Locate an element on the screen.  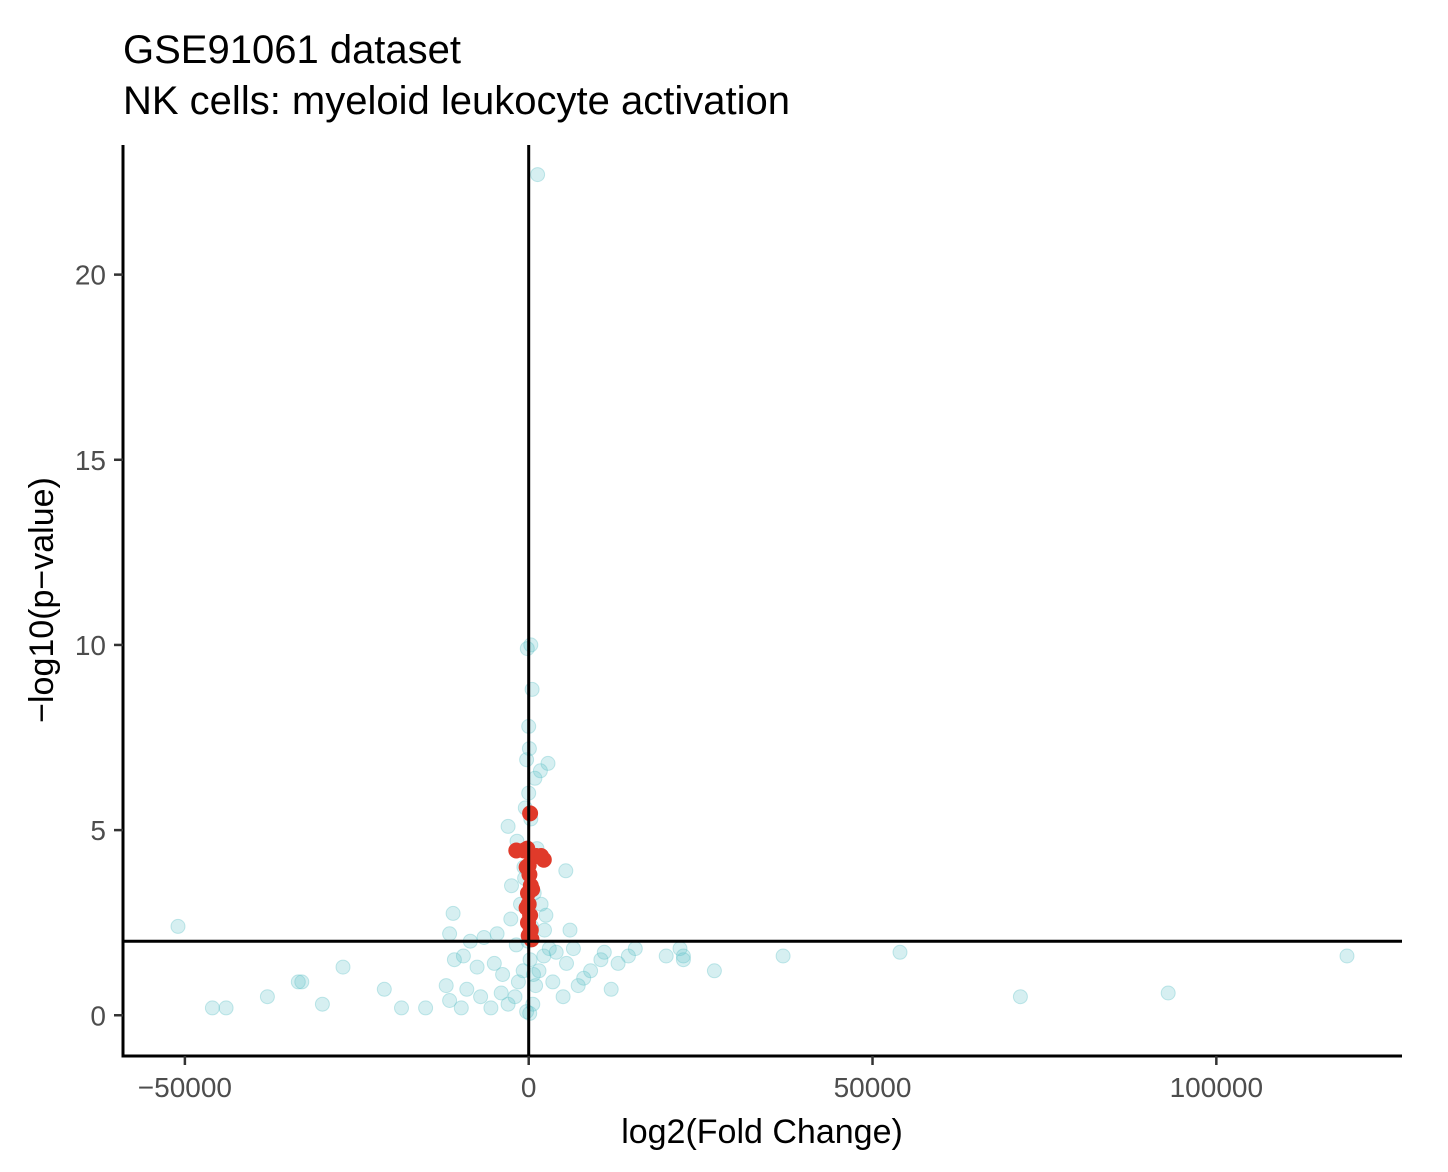
chart-title: GSE91061 dataset is located at coordinates (292, 50).